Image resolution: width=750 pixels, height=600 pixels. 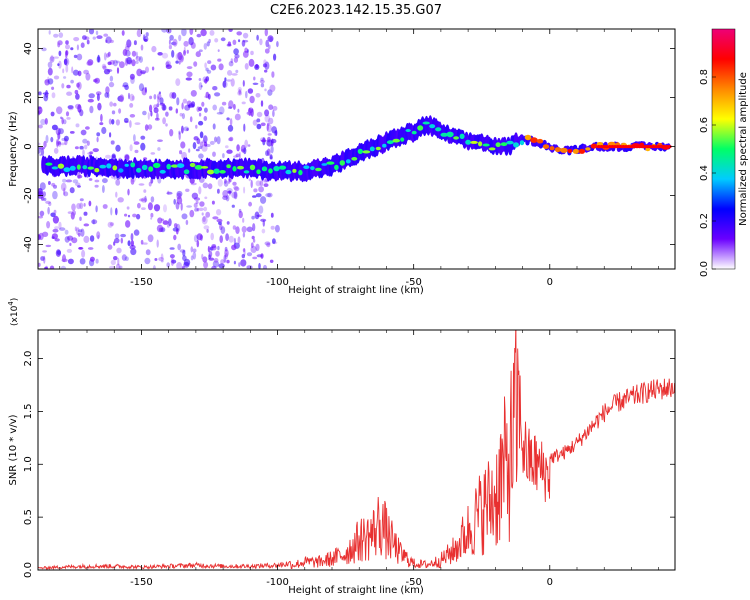 I want to click on colorbar-frame, so click(x=723, y=149).